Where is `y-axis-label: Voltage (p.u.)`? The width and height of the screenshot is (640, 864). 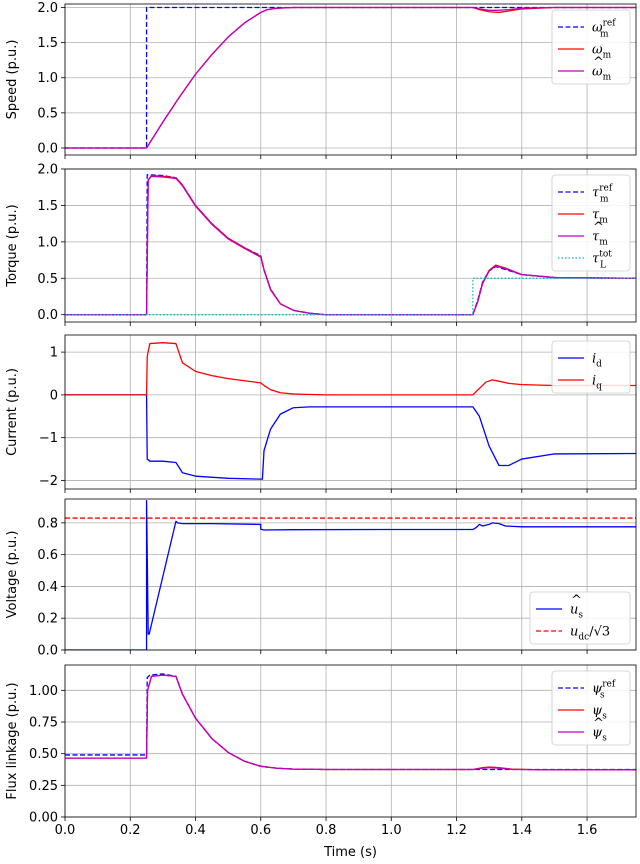 y-axis-label: Voltage (p.u.) is located at coordinates (12, 575).